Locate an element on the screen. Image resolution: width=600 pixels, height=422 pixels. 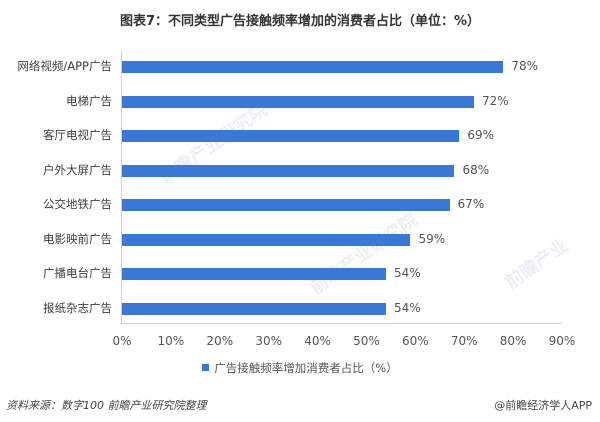
bar-row: 电梯广告 72% is located at coordinates (300, 100).